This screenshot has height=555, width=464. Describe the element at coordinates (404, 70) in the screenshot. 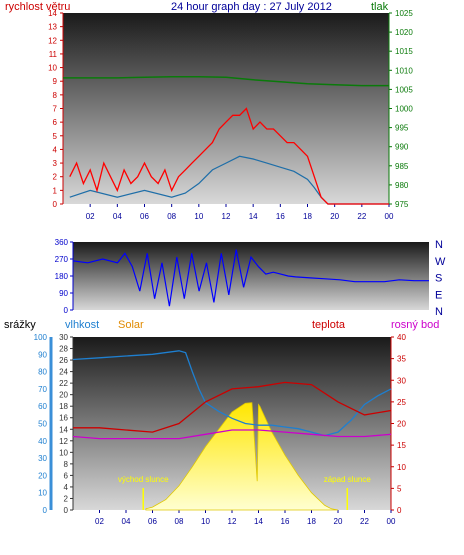

I see `pressure-axis-tick-label: 1010` at that location.